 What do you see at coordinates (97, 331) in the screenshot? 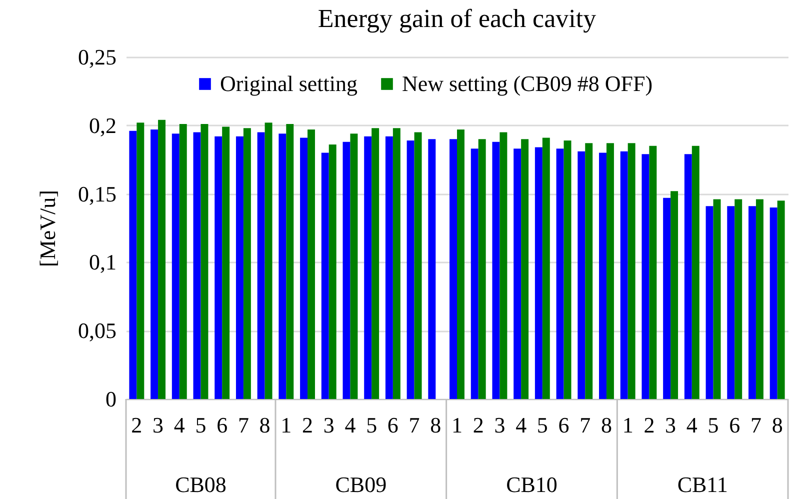
I see `y-tick-label: 0,05` at bounding box center [97, 331].